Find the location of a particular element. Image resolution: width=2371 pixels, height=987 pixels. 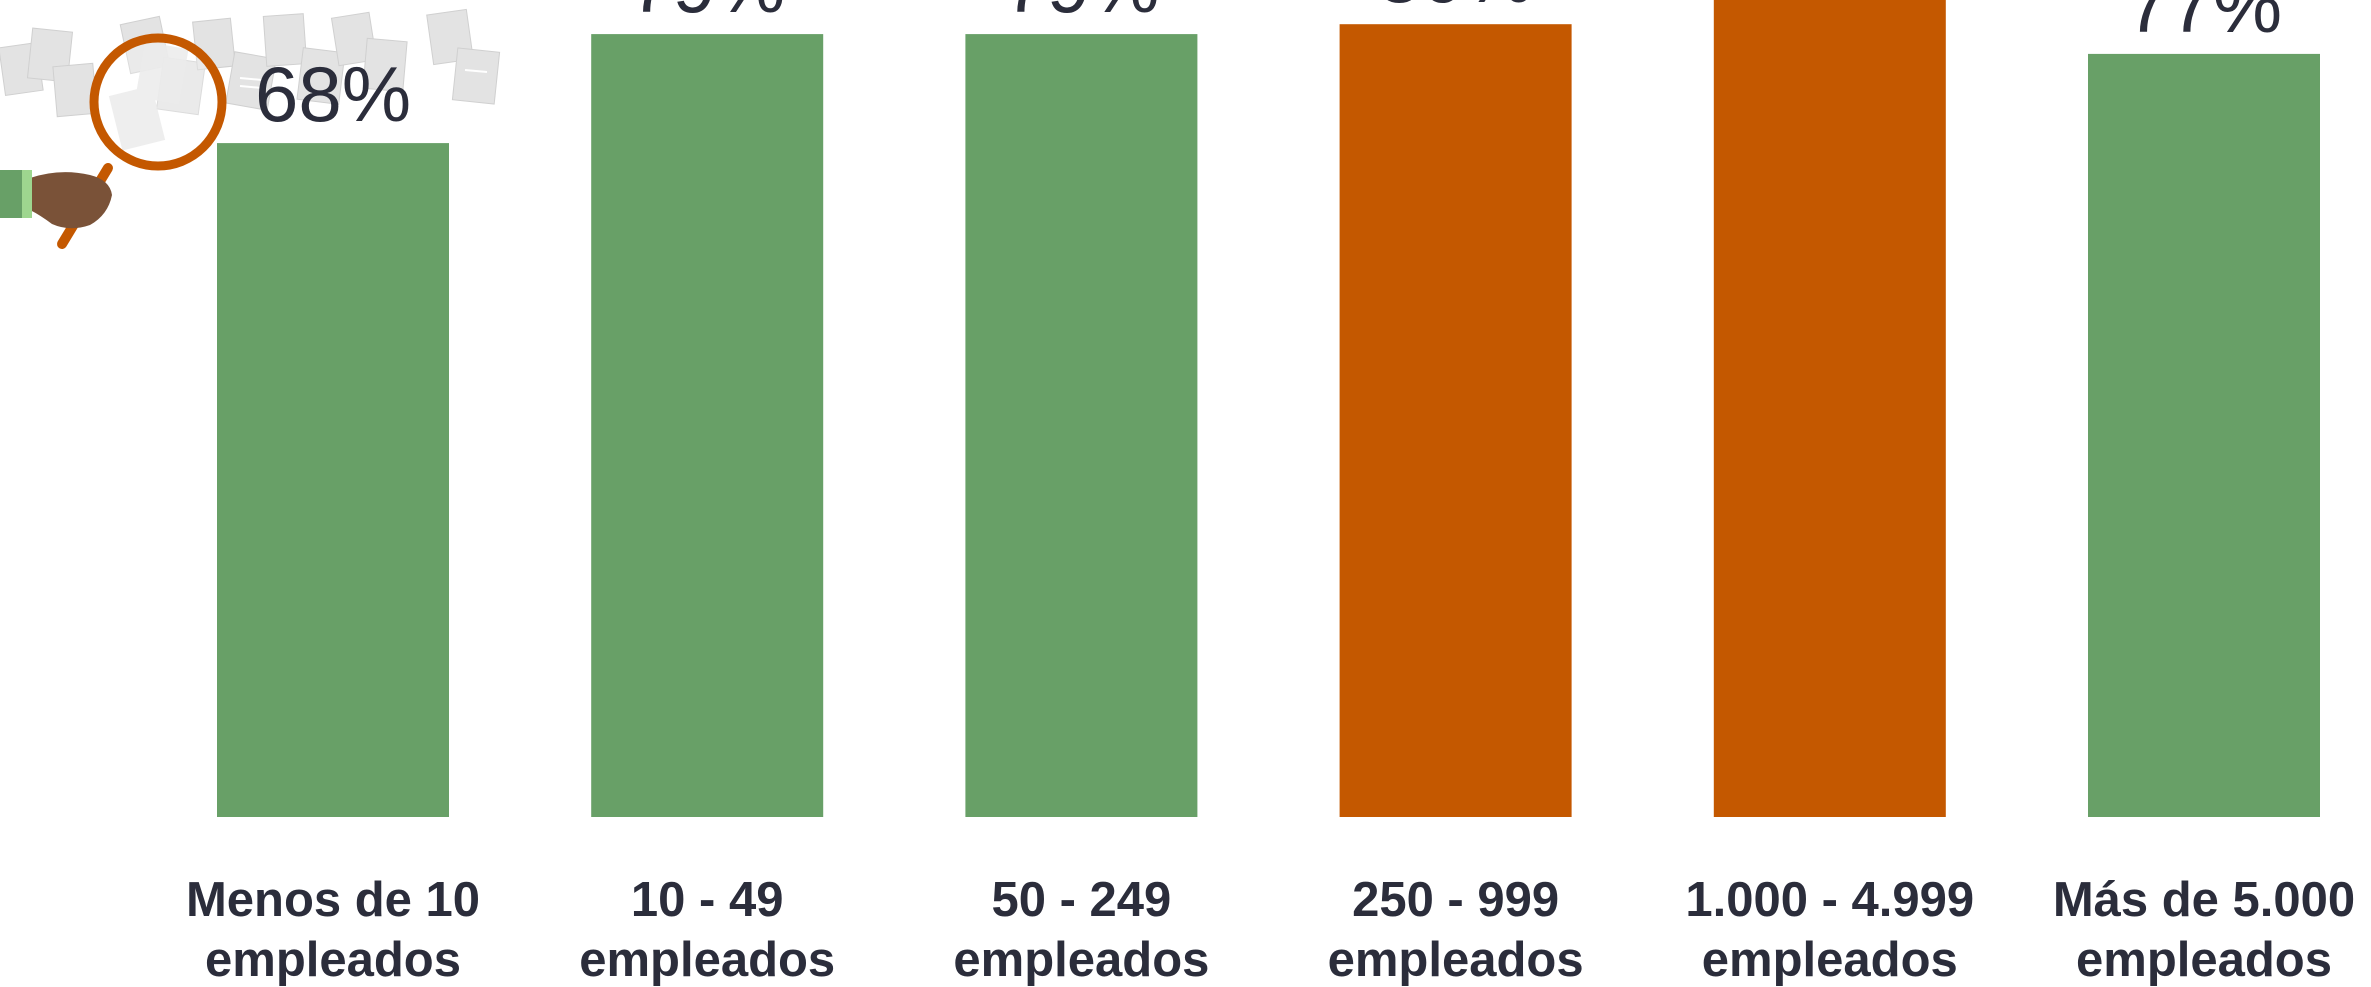

category-label-2-line-0: 50 - 249 is located at coordinates (1081, 900).